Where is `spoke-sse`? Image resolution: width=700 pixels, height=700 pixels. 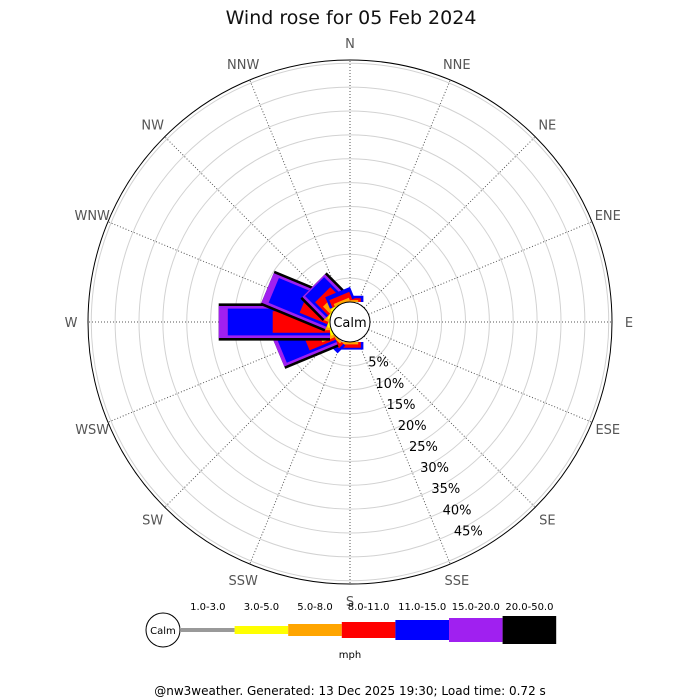
spoke-sse is located at coordinates (404, 452).